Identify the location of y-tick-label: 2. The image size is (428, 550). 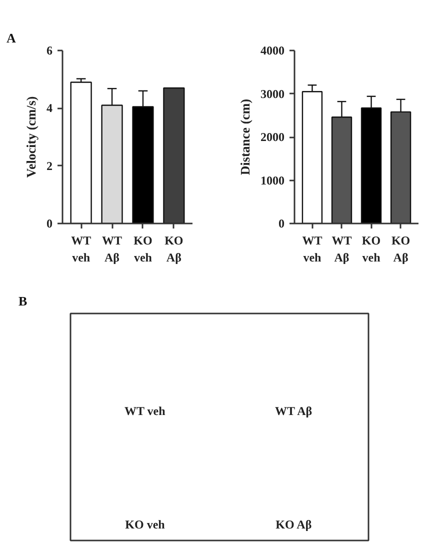
(49, 165).